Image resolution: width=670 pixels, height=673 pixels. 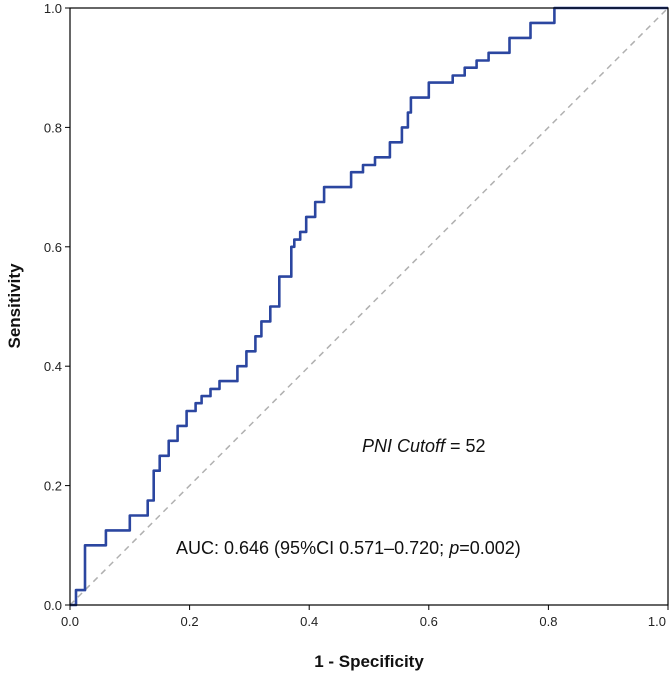 What do you see at coordinates (57, 307) in the screenshot?
I see `y-axis-ticks: 0.0 0.2 0.4 0.6 0.8 1.0` at bounding box center [57, 307].